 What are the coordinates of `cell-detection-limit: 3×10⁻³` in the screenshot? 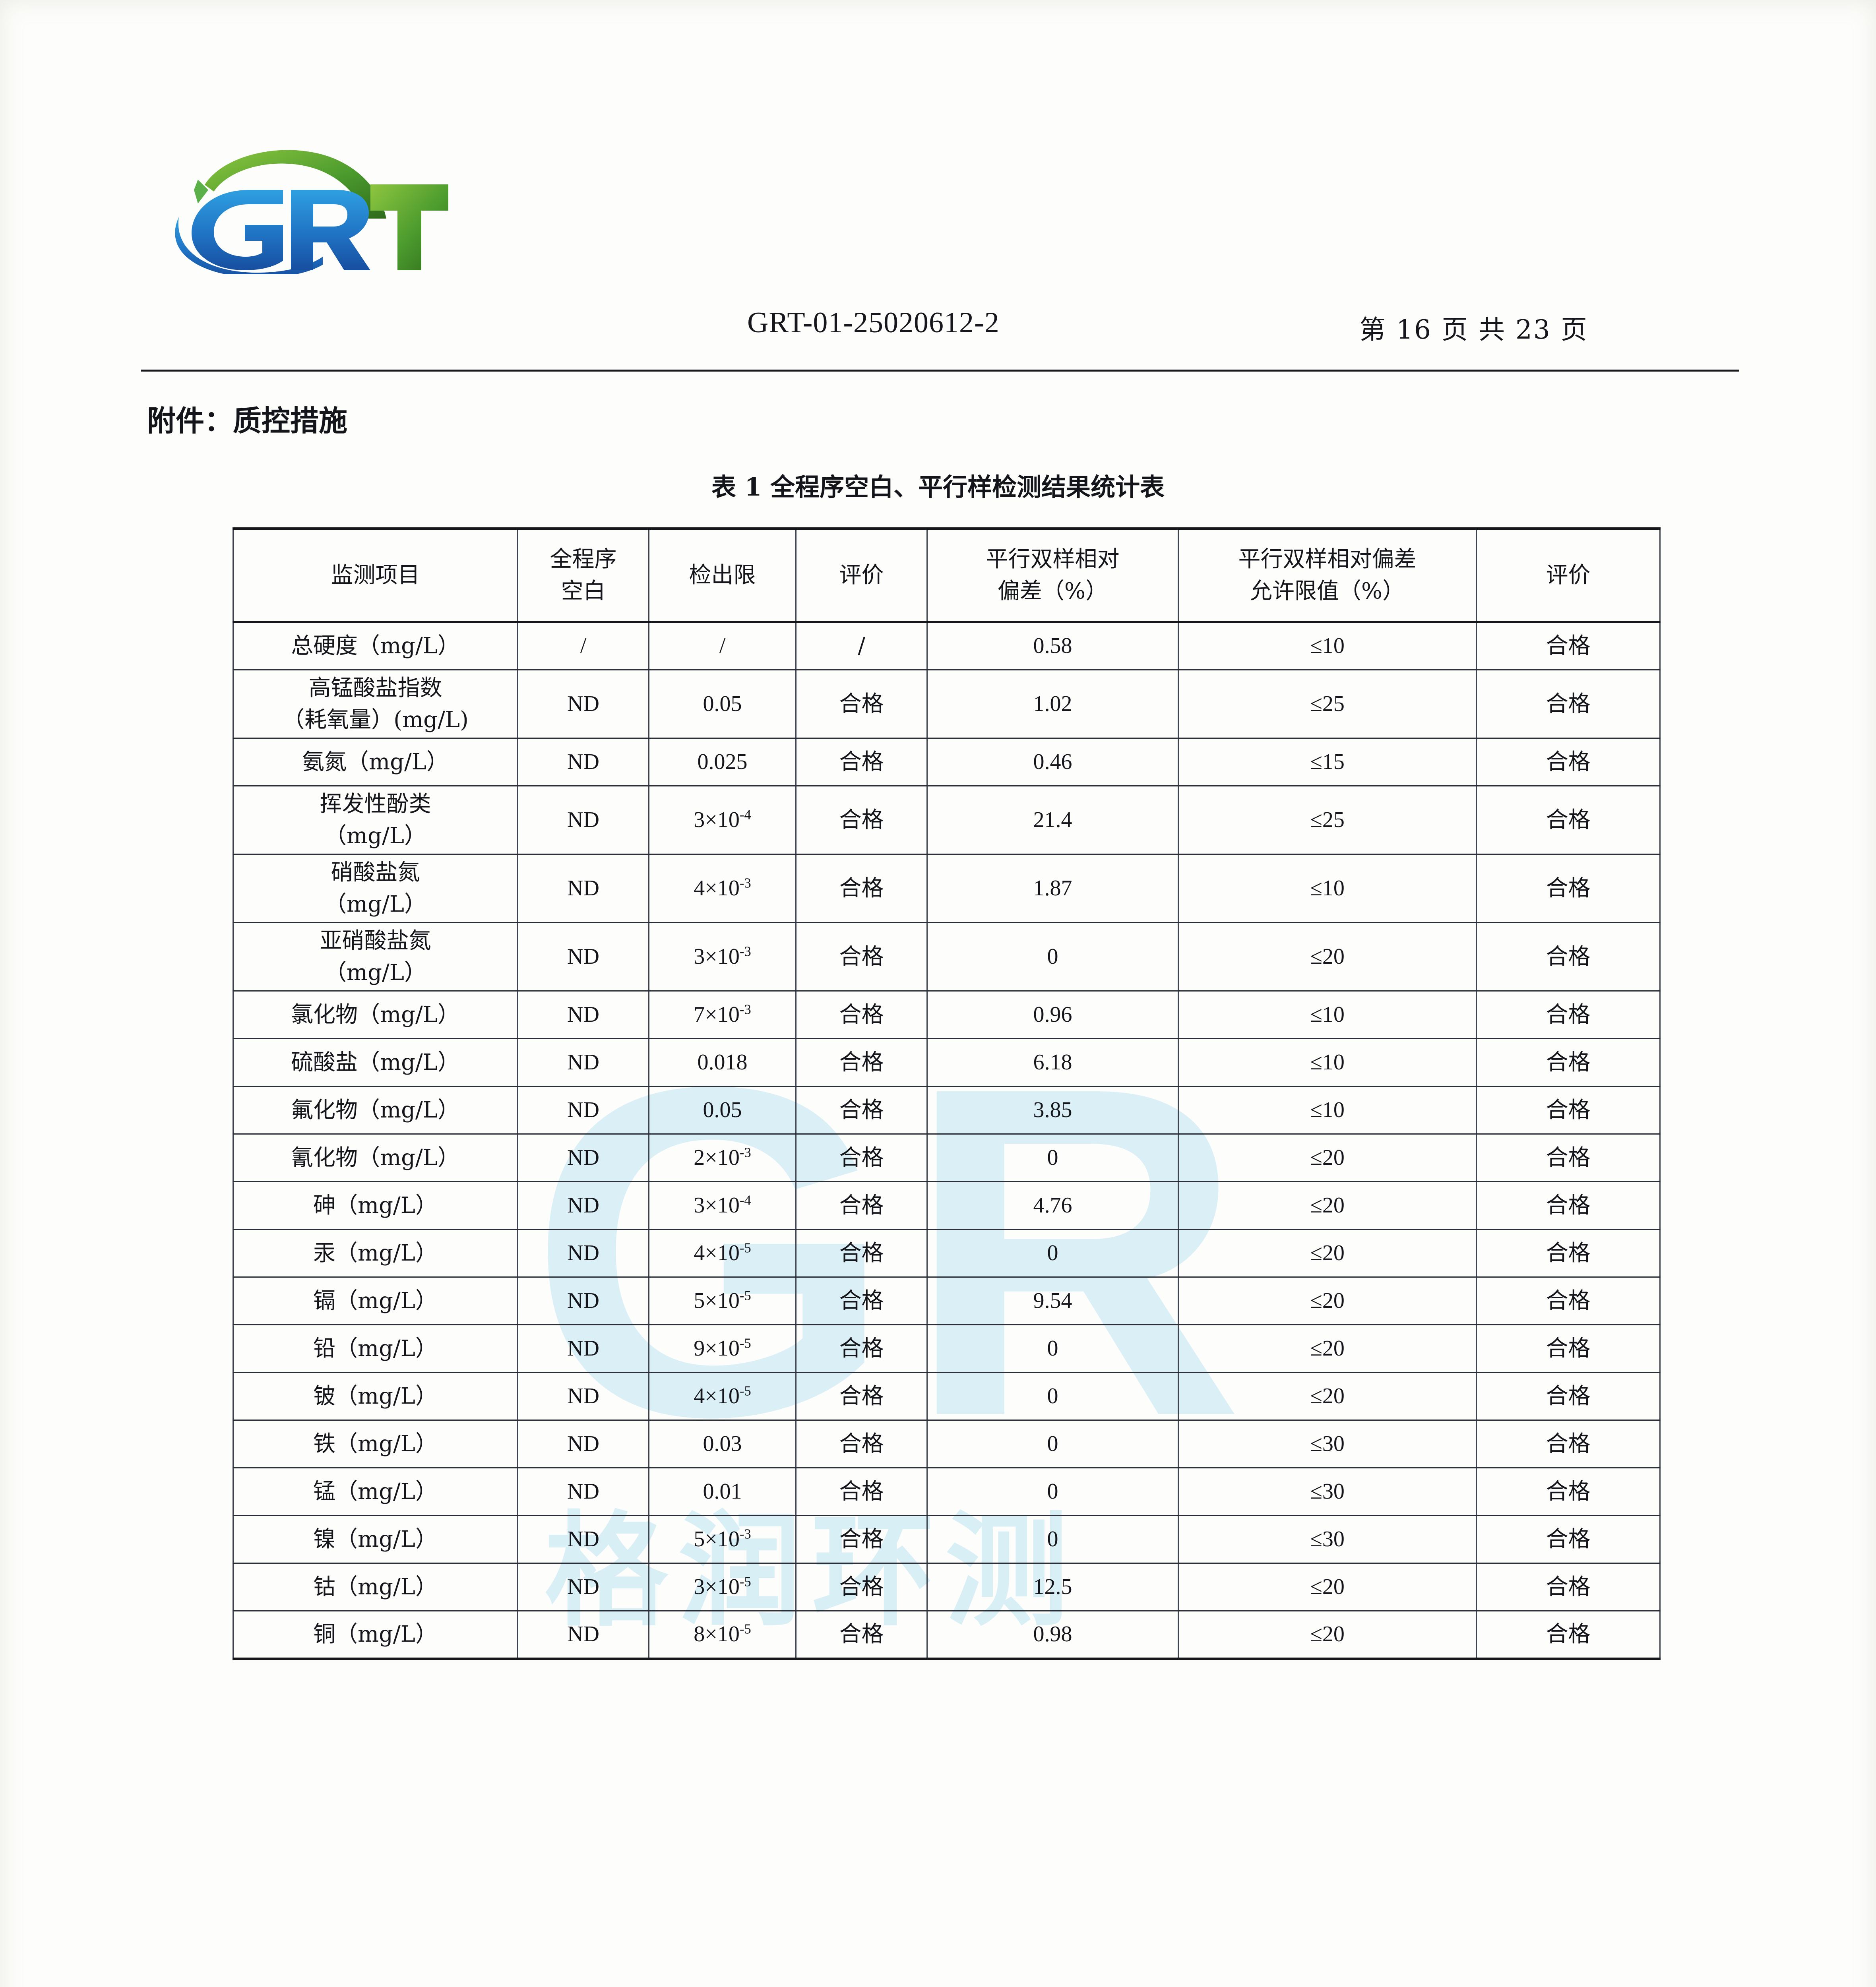 It's located at (722, 957).